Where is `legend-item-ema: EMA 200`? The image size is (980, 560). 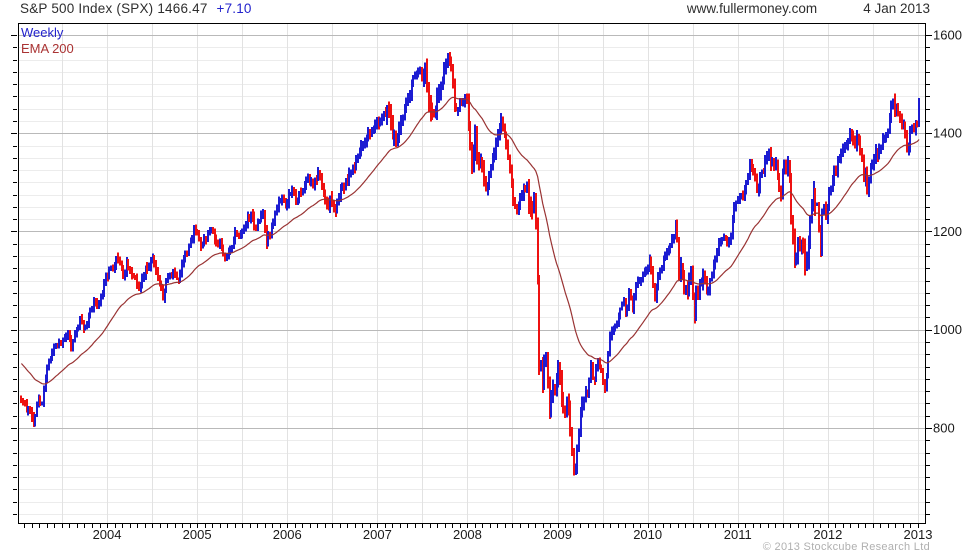
legend-item-ema: EMA 200 is located at coordinates (47, 49).